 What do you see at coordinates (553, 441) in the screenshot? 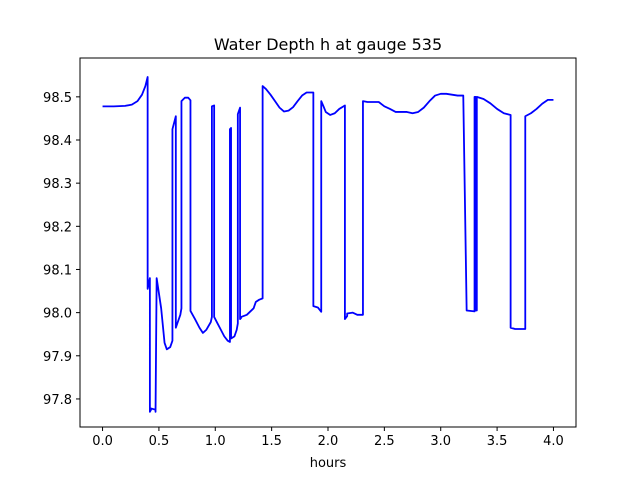
I see `x-tick-label: 4.0` at bounding box center [553, 441].